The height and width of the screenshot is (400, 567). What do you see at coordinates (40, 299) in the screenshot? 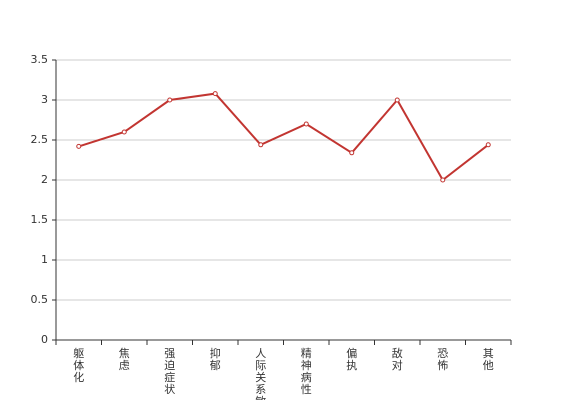
I see `y-tick-label: 0.5` at bounding box center [40, 299].